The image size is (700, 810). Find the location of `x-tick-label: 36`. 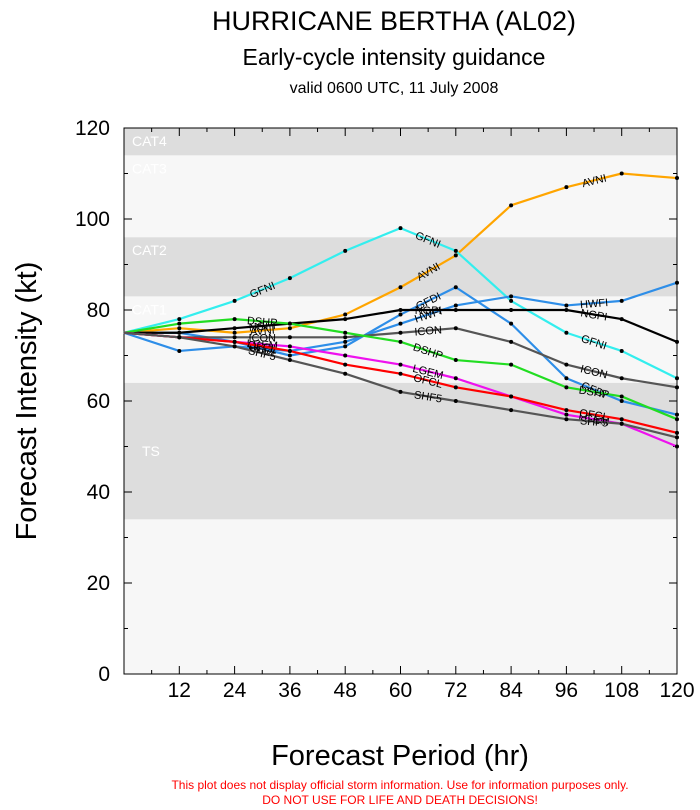

x-tick-label: 36 is located at coordinates (289, 690).